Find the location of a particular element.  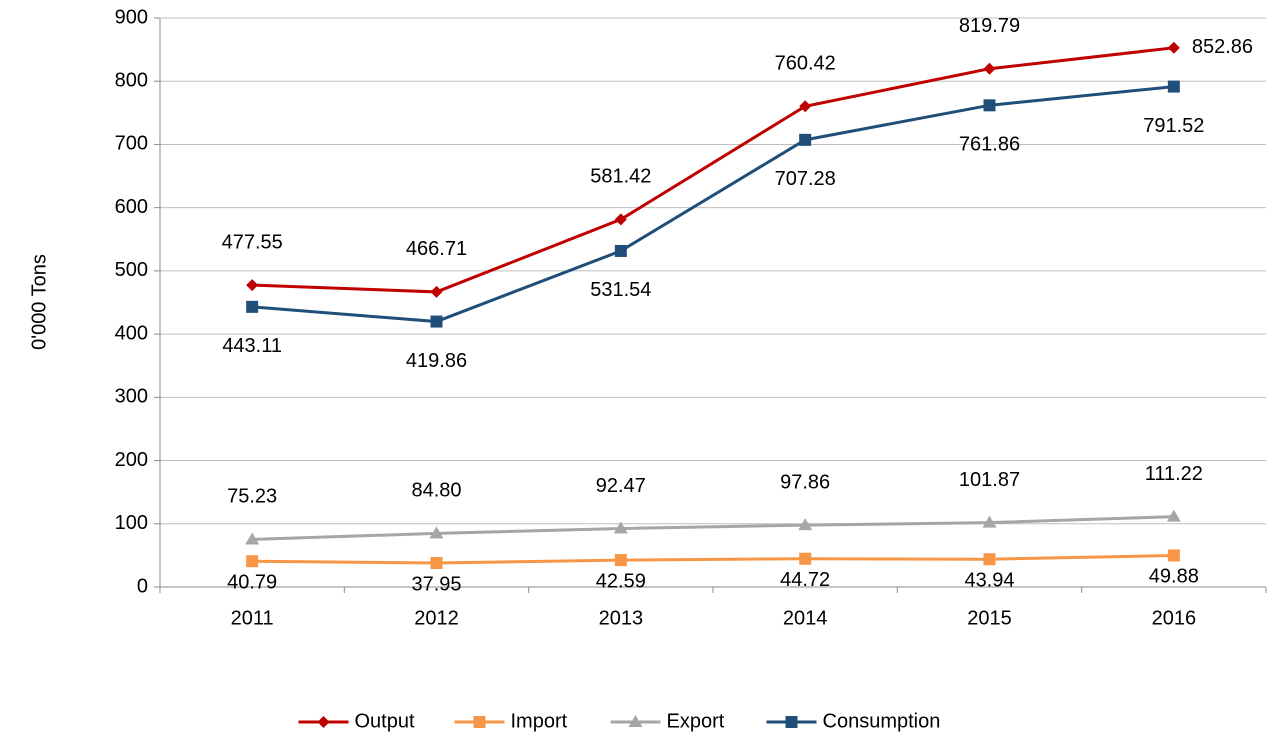

data-label: 111.22 is located at coordinates (1174, 474).